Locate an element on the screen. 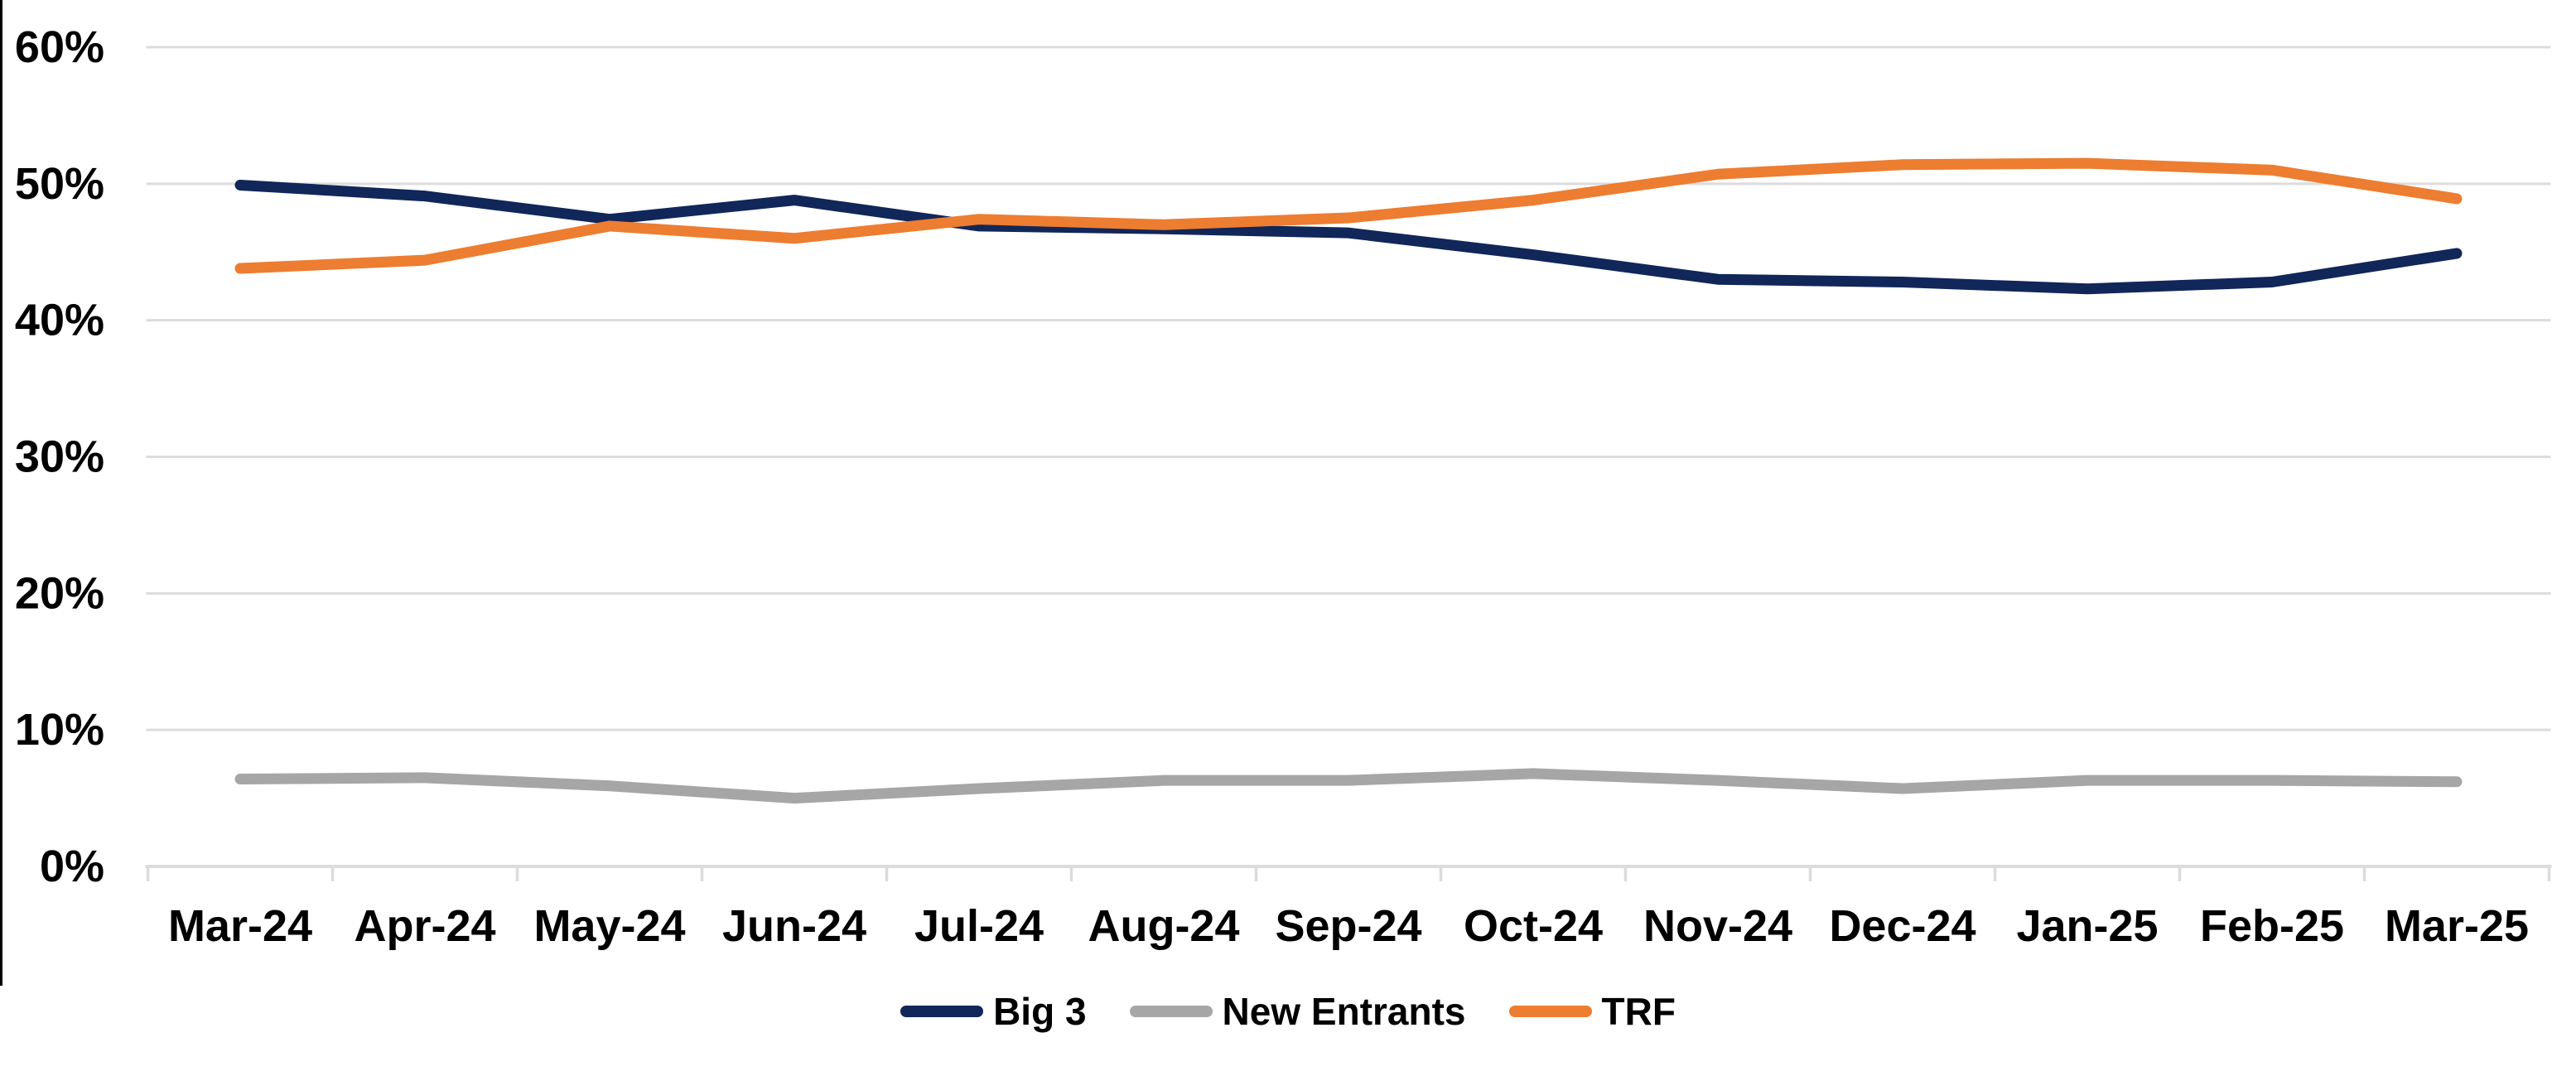 Image resolution: width=2576 pixels, height=1076 pixels. y-tick-label-30%: 30% is located at coordinates (59, 457).